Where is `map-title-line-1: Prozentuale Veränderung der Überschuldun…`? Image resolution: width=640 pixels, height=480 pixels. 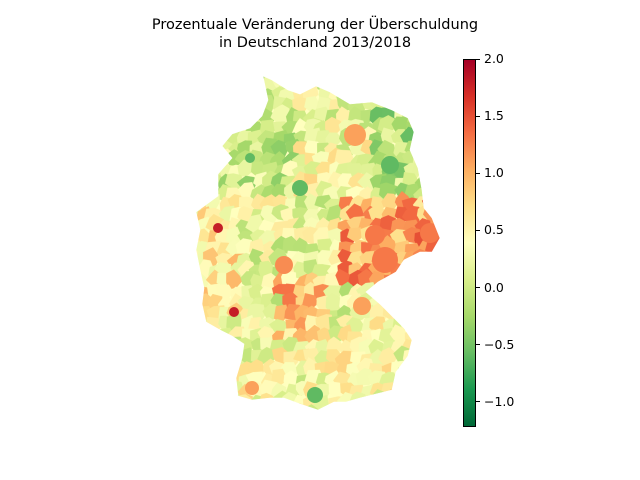 map-title-line-1: Prozentuale Veränderung der Überschuldun… is located at coordinates (315, 25).